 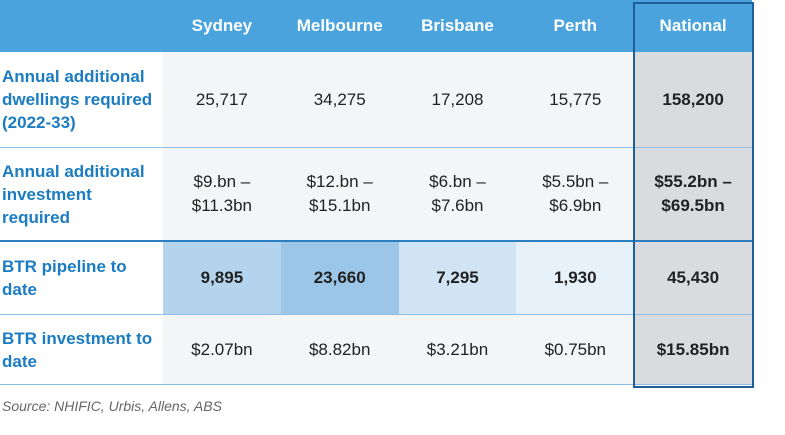 What do you see at coordinates (222, 99) in the screenshot?
I see `table-cell: 25,717` at bounding box center [222, 99].